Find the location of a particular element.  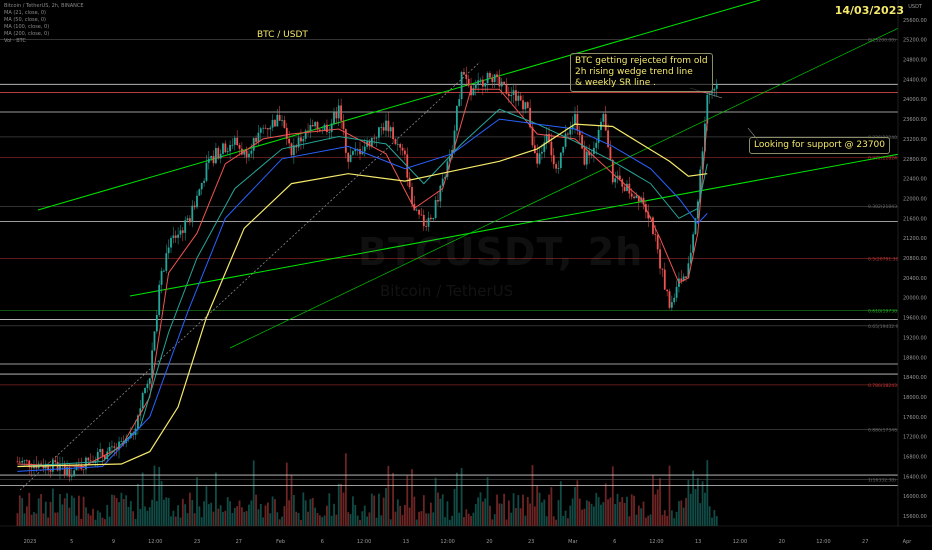

legend-line: MA (21, close, 0) is located at coordinates (25, 13).